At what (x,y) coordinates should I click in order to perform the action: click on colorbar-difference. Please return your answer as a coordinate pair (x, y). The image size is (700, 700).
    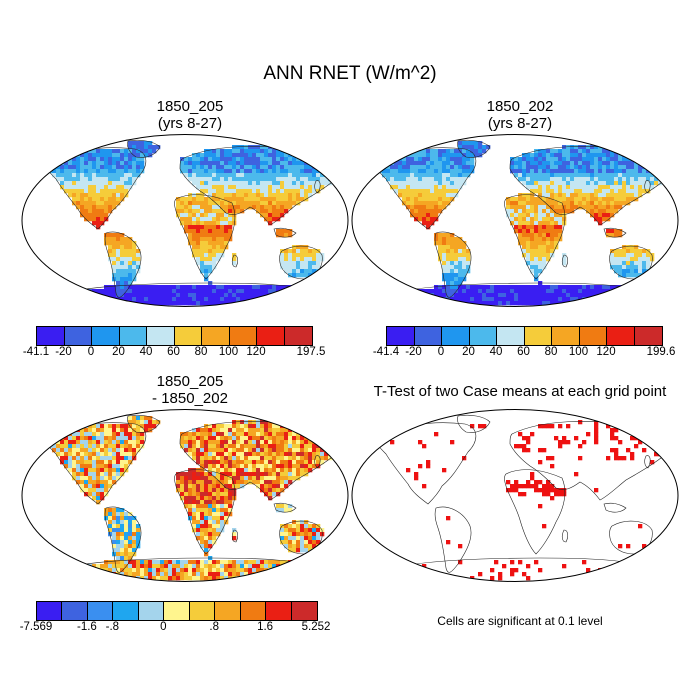
    Looking at the image, I should click on (177, 611).